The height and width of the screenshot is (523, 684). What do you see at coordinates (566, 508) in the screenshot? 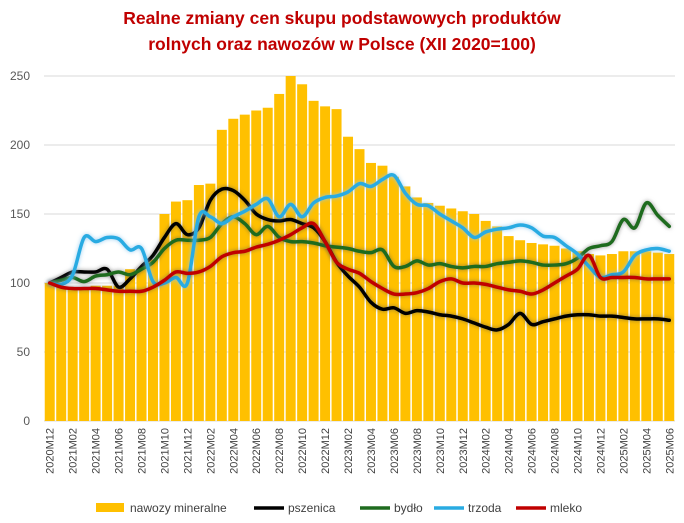
I see `legend-label: mleko` at bounding box center [566, 508].